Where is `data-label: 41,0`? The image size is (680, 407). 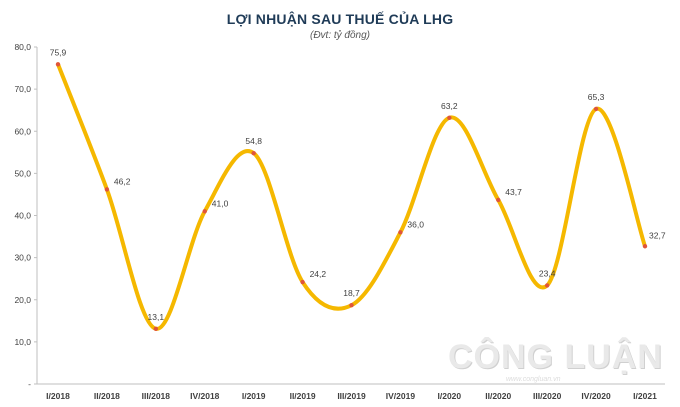
data-label: 41,0 is located at coordinates (220, 203).